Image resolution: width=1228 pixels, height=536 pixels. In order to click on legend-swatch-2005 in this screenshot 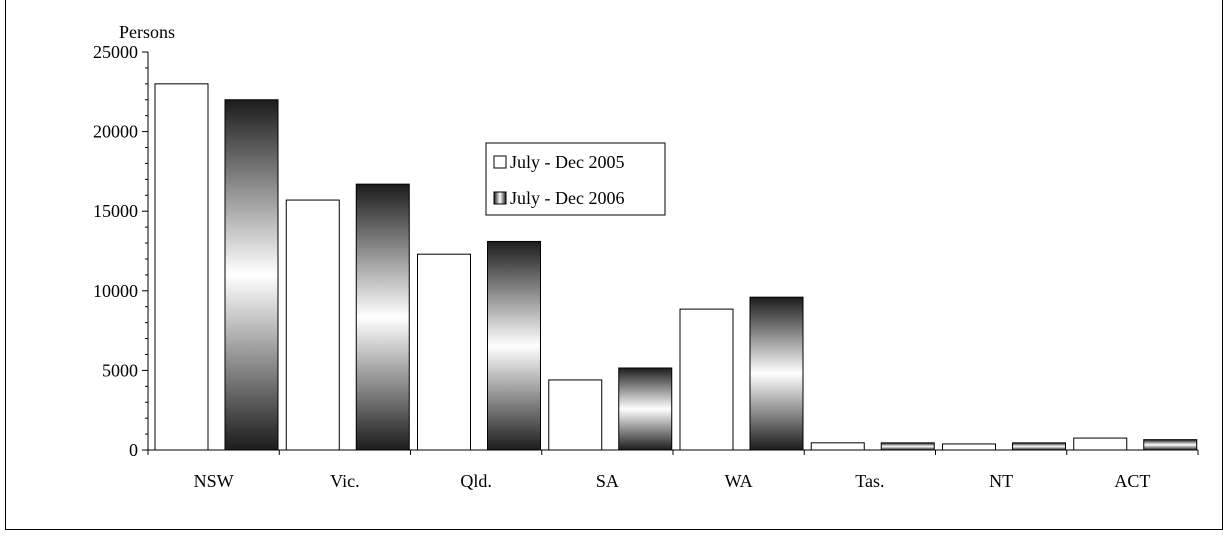, I will do `click(500, 162)`.